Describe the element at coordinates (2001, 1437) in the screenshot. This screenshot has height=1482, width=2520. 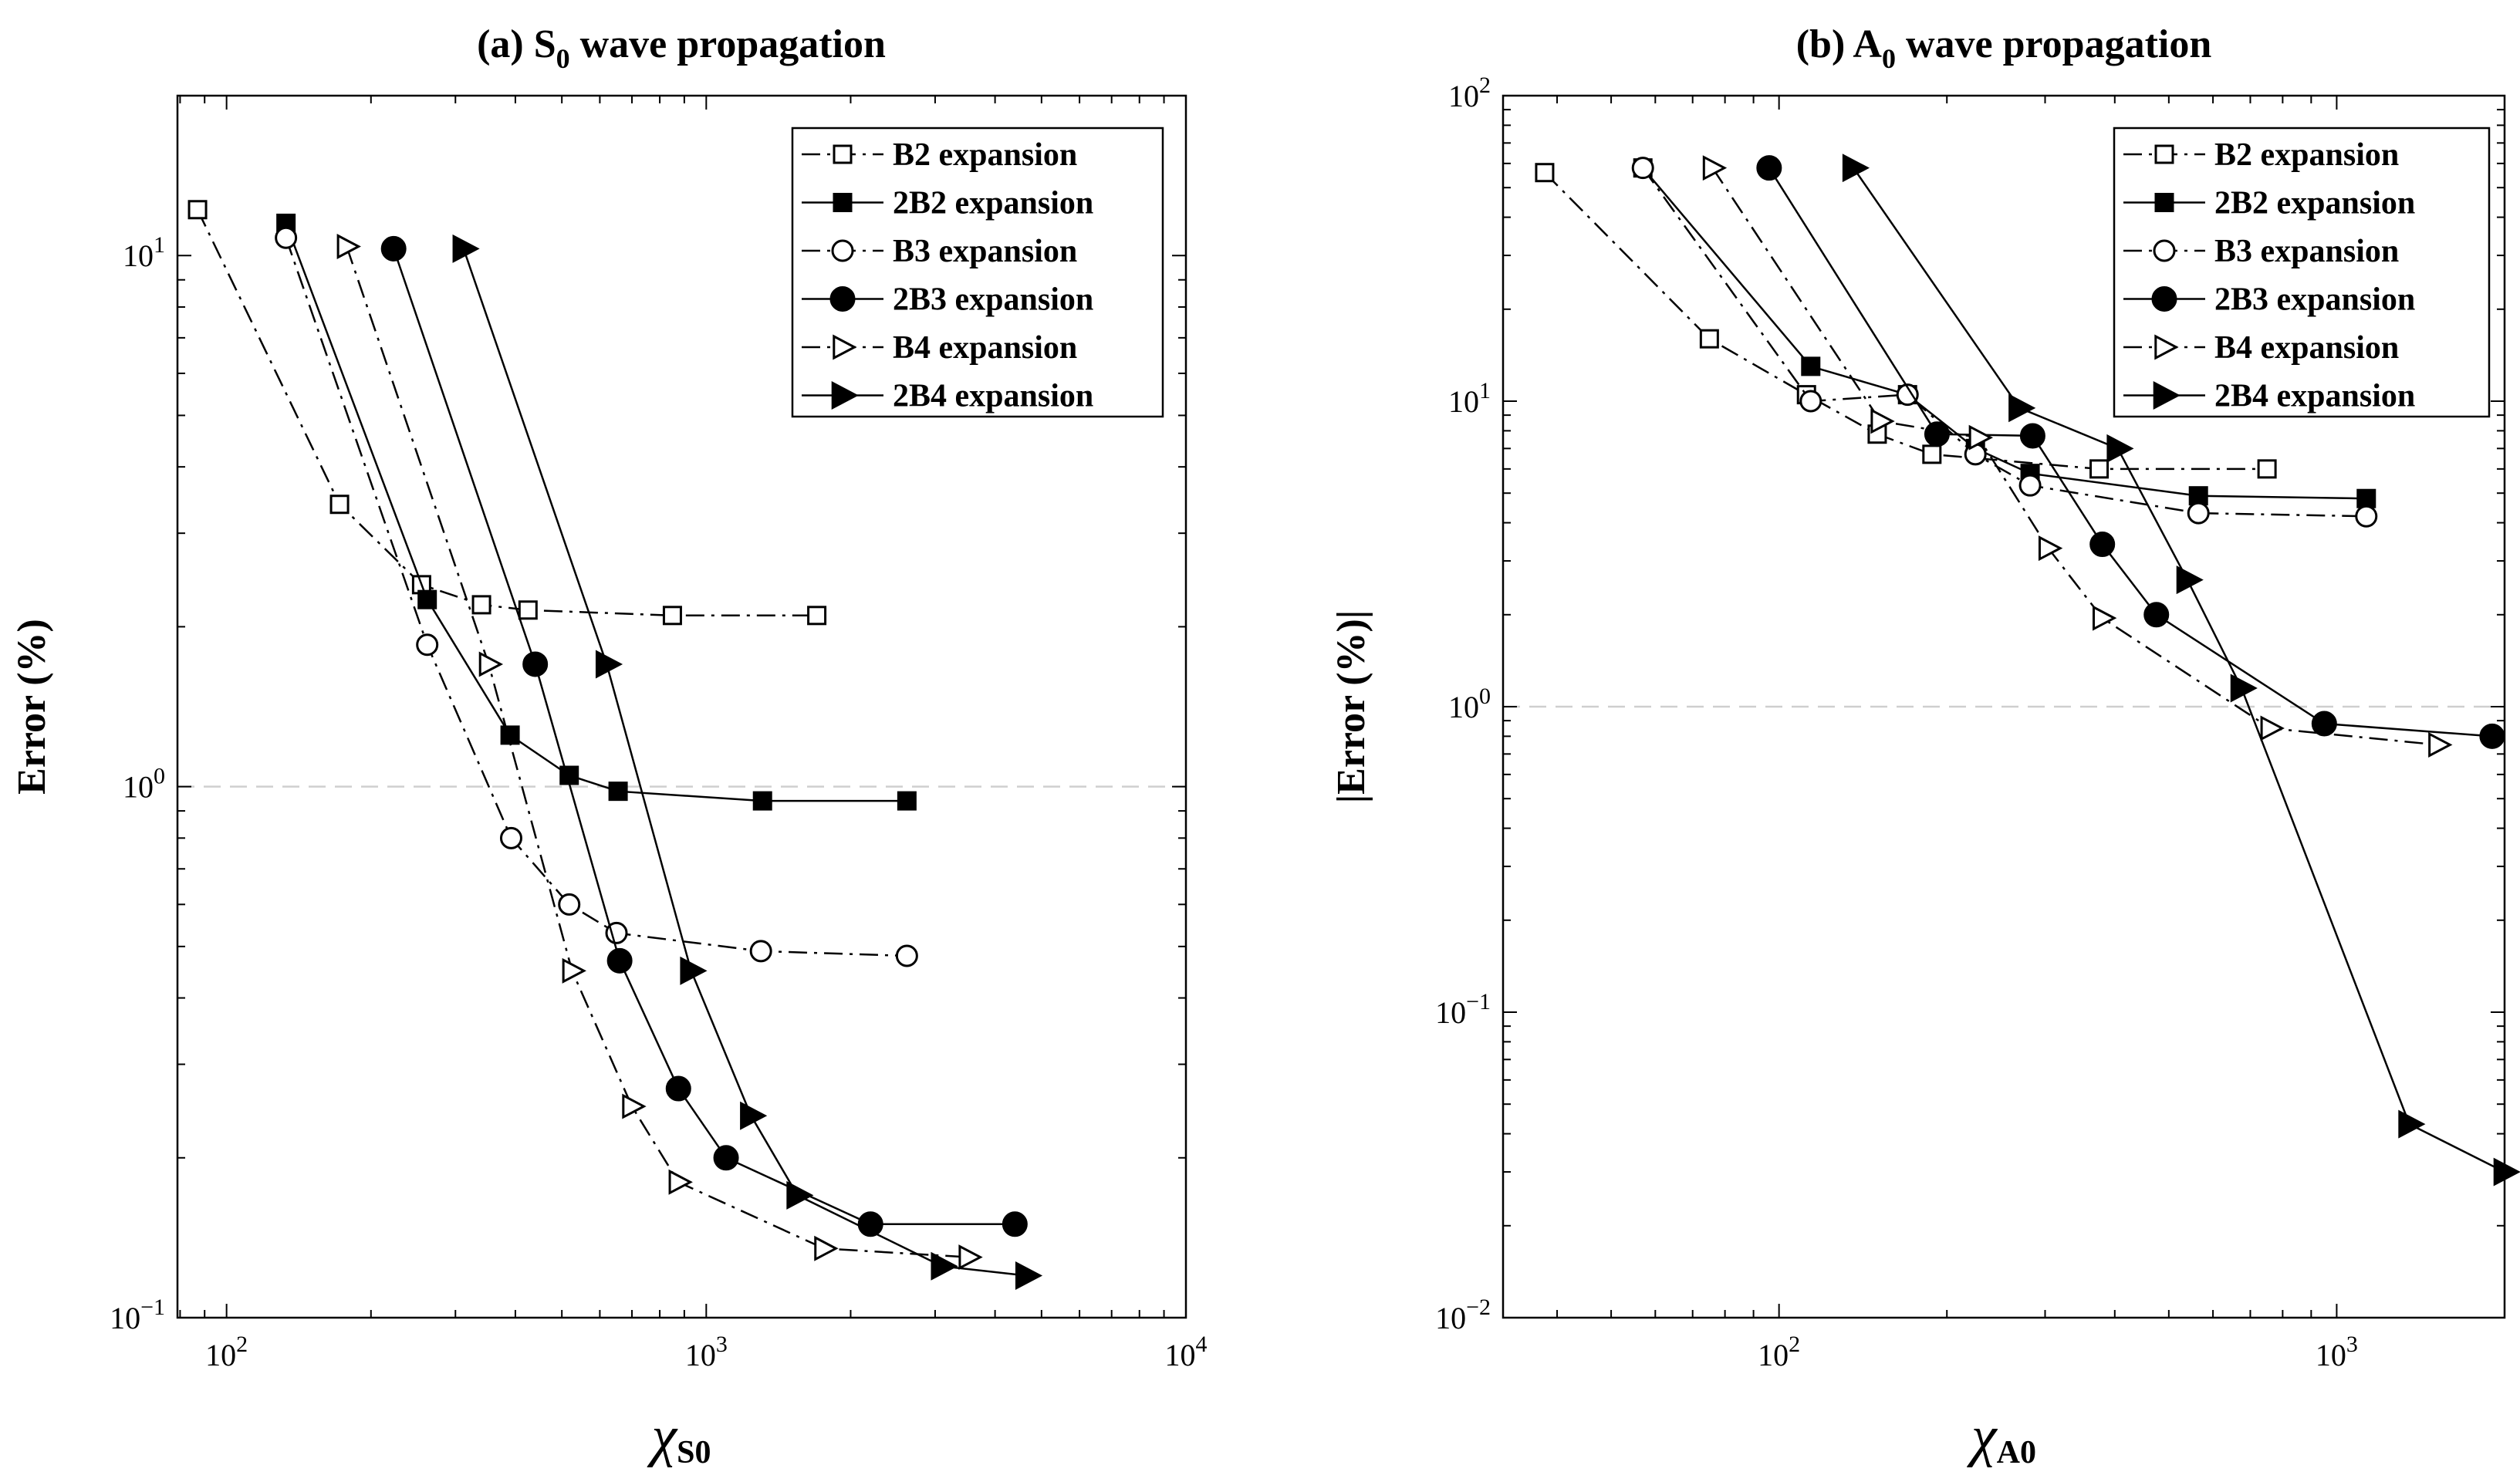
I see `x-axis-label: χA0` at that location.